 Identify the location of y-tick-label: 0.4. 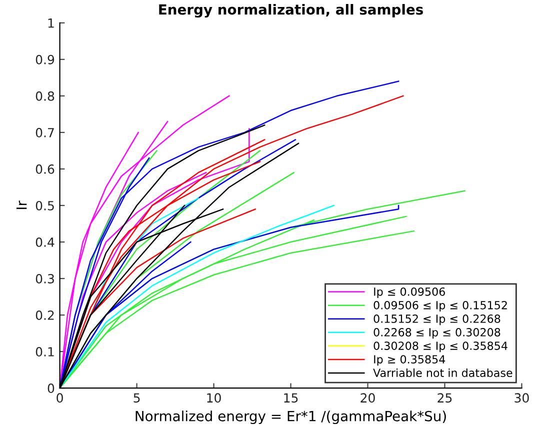
(45, 242).